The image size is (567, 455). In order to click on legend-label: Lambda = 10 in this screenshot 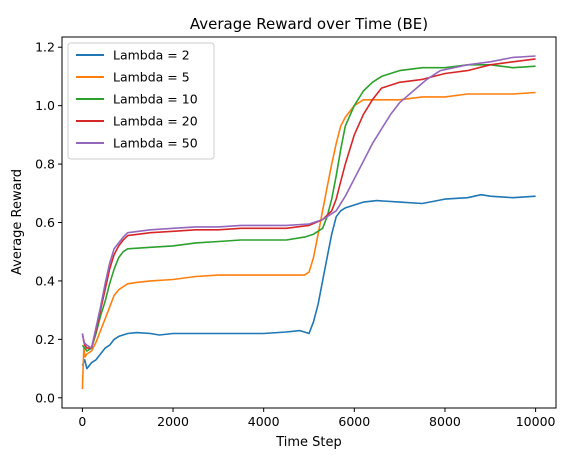, I will do `click(155, 99)`.